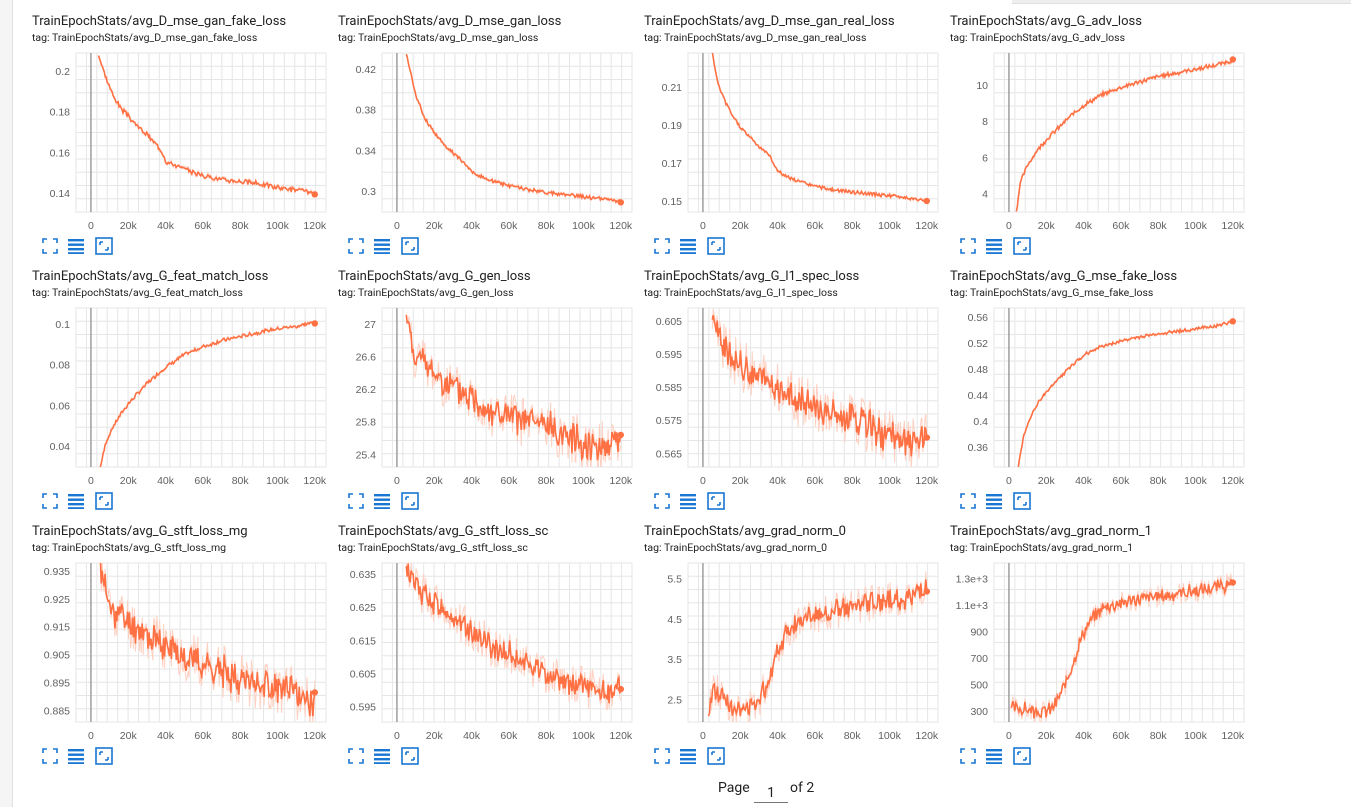  Describe the element at coordinates (669, 322) in the screenshot. I see `y-tick-label: 0.605` at that location.